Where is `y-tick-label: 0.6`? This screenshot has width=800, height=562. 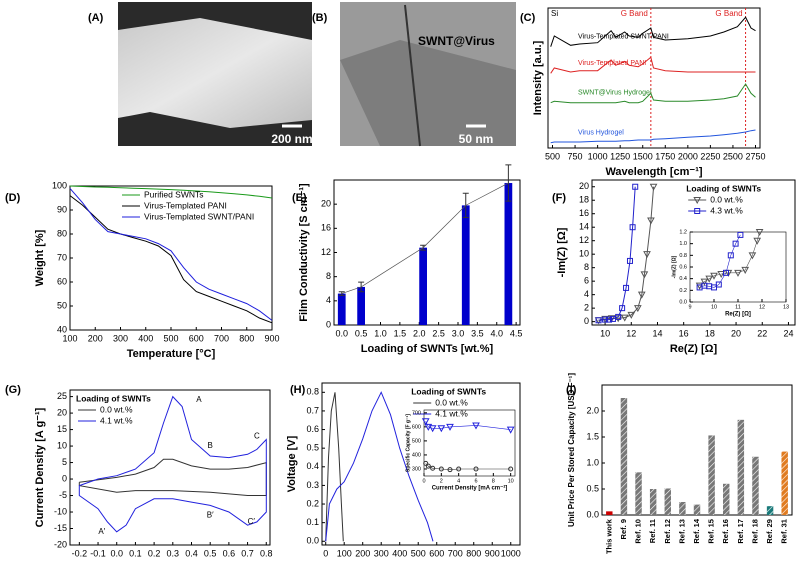 y-tick-label: 0.6 is located at coordinates (683, 267).